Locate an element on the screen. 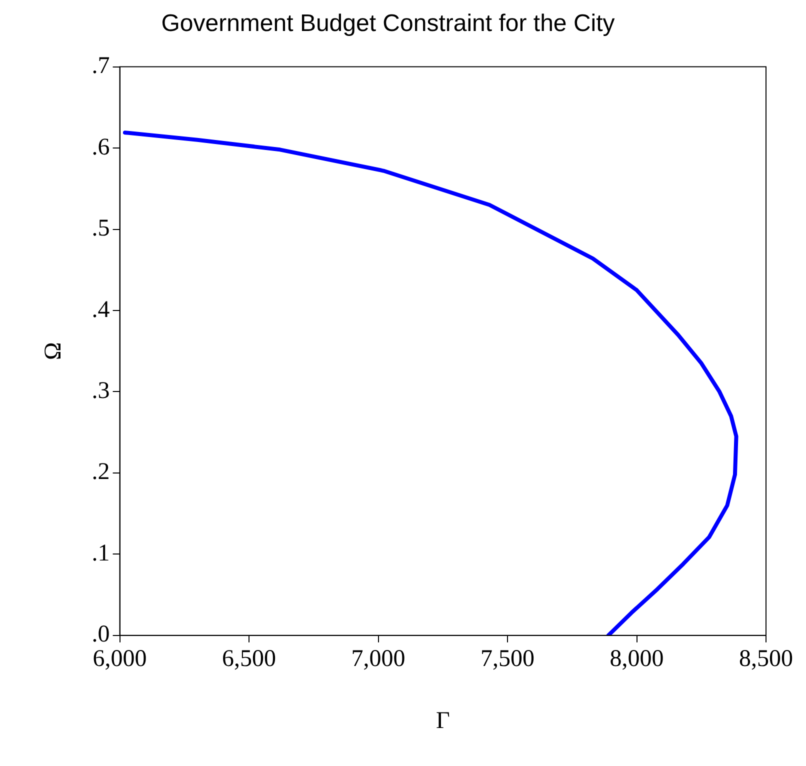 This screenshot has height=766, width=806. y-axis-title: Ω is located at coordinates (53, 351).